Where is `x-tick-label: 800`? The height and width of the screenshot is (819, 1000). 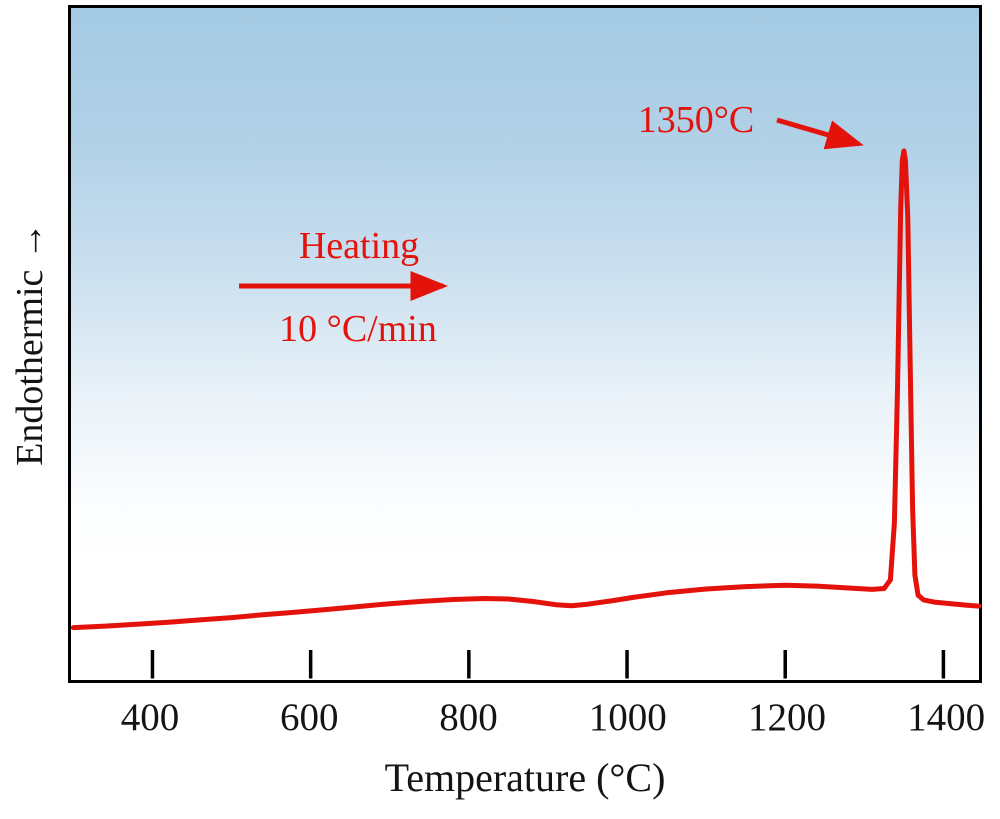
x-tick-label: 800 is located at coordinates (468, 717).